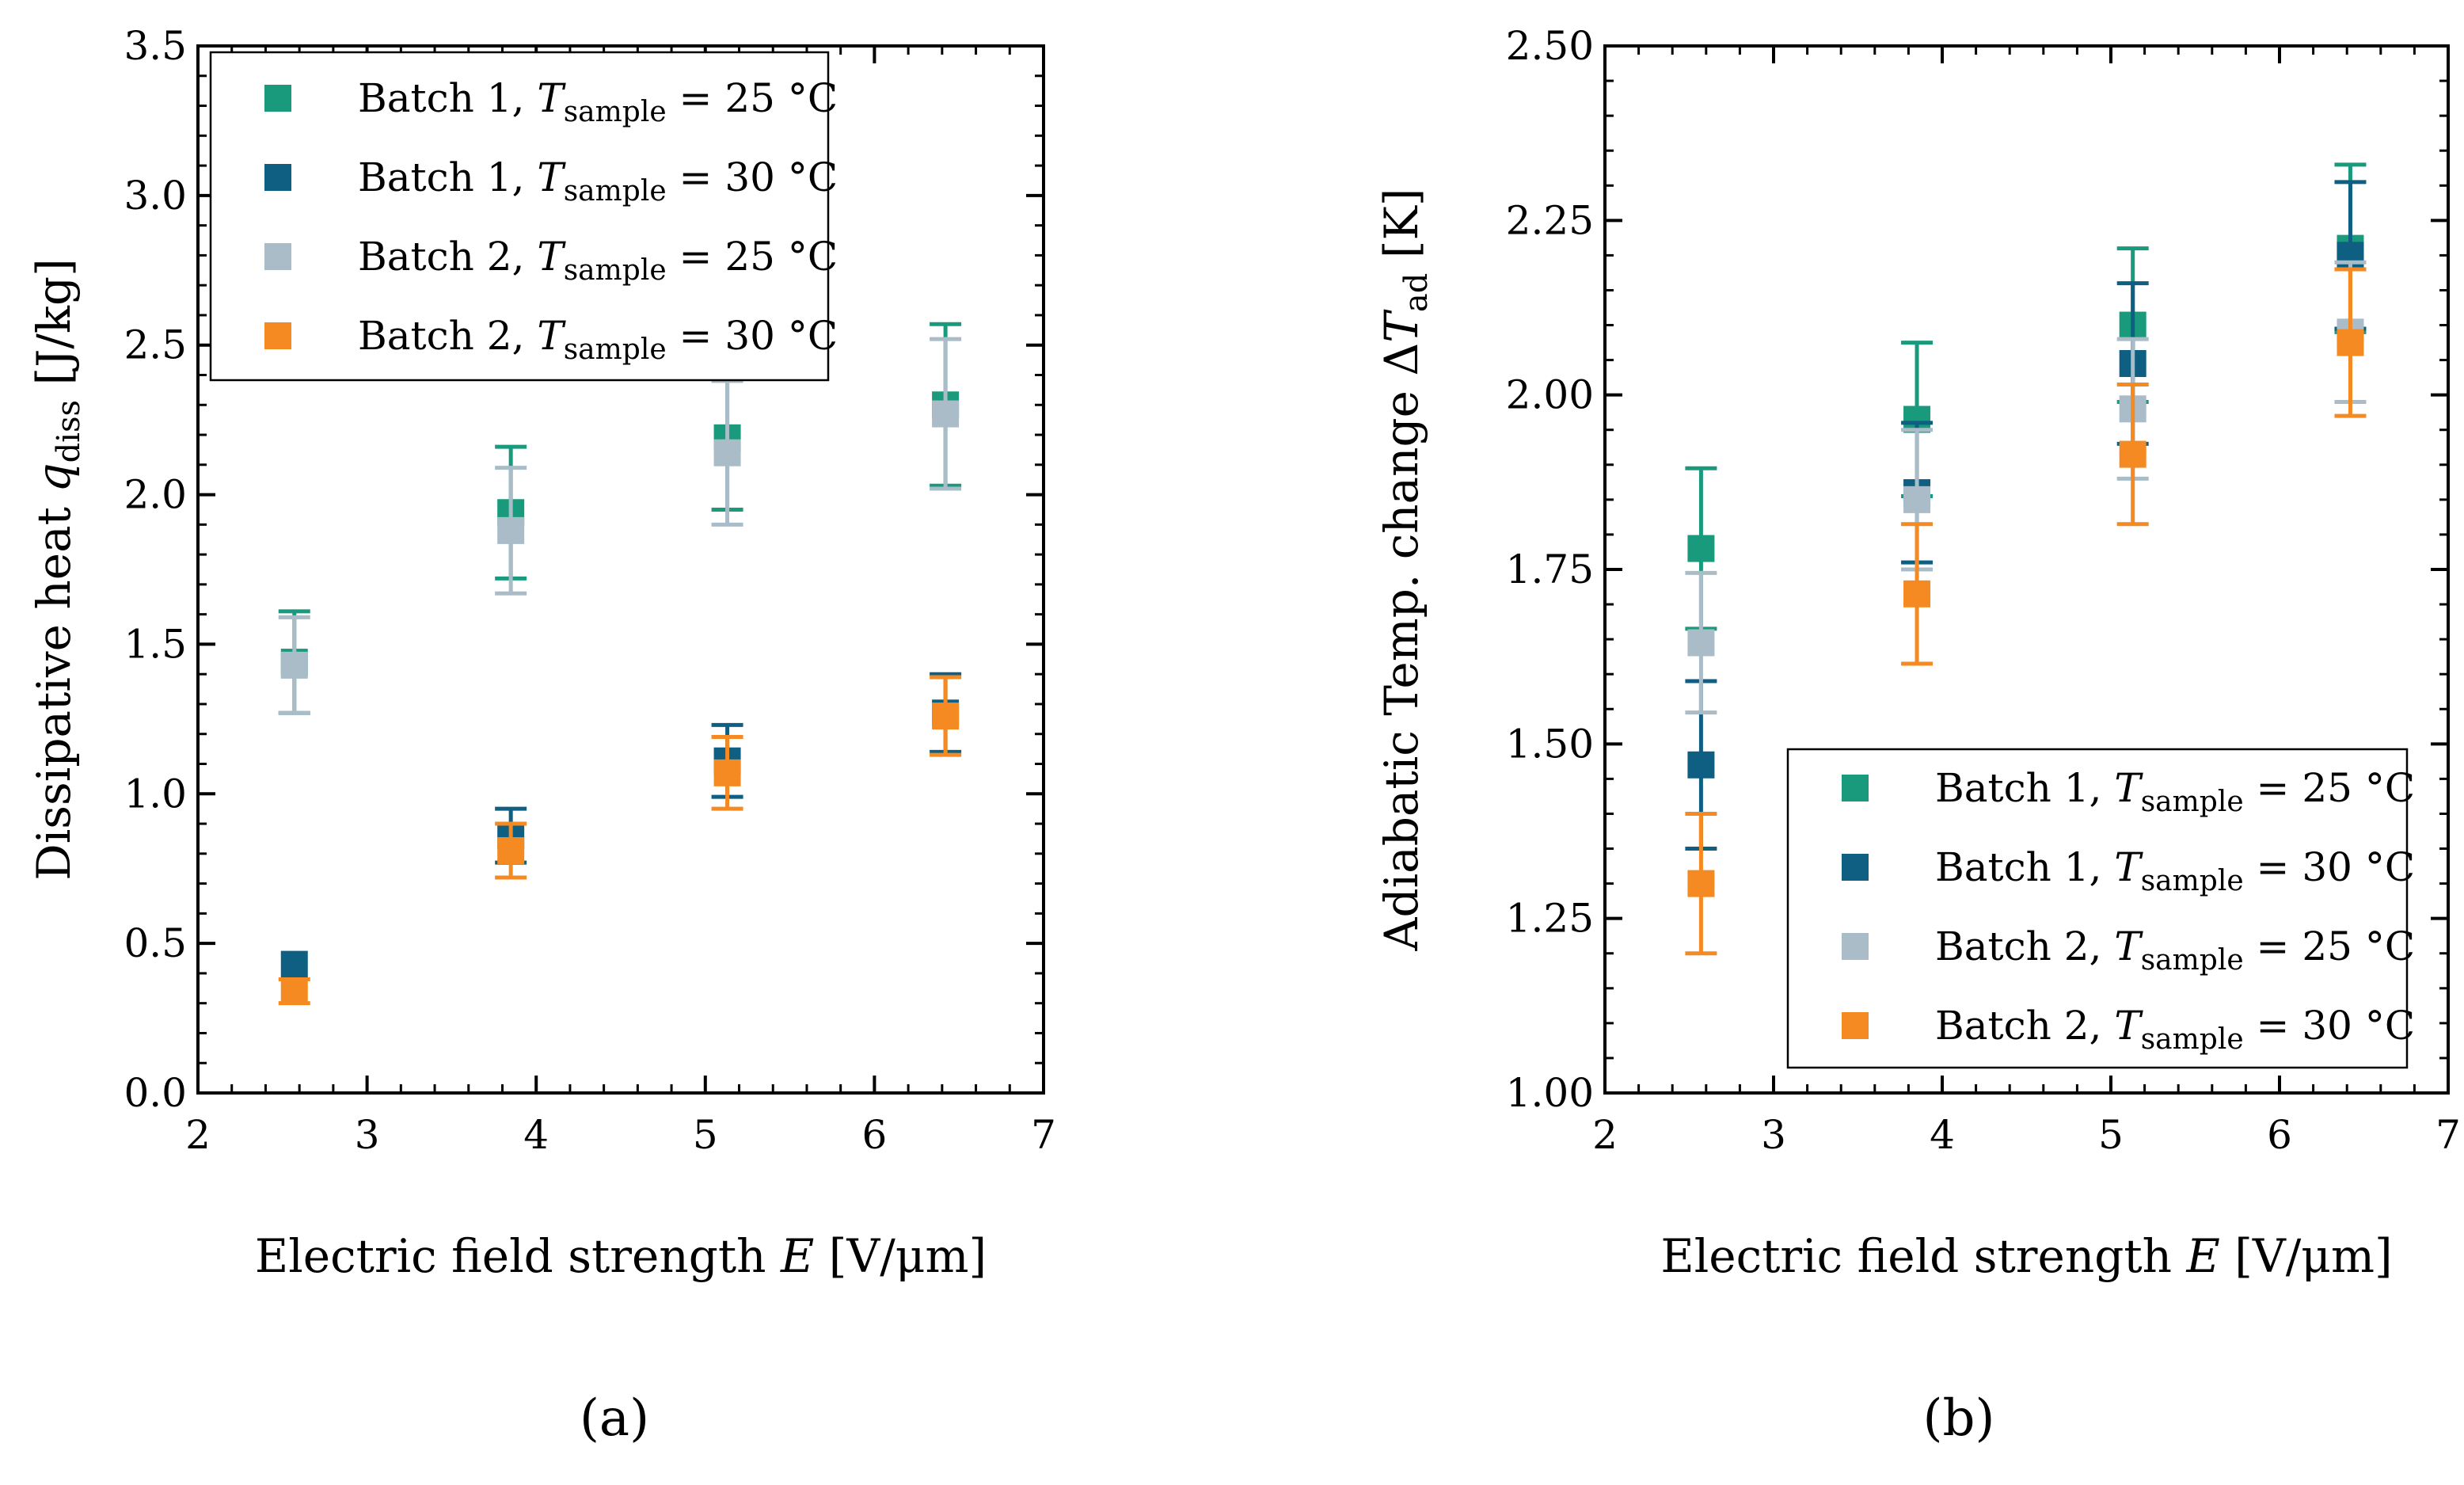  I want to click on y-axis-title: Adiabatic Temp. change ΔTad [K], so click(1405, 570).